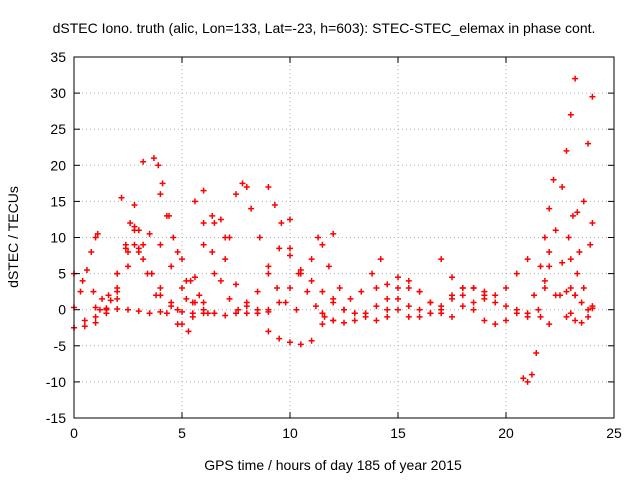 The image size is (640, 480). Describe the element at coordinates (58, 93) in the screenshot. I see `y-tick-label: 30` at that location.